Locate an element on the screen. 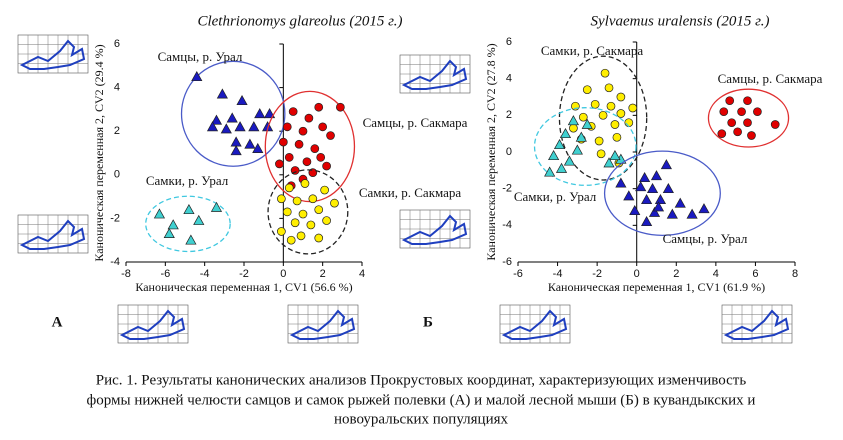  x-tick-label: -2 is located at coordinates (244, 274).